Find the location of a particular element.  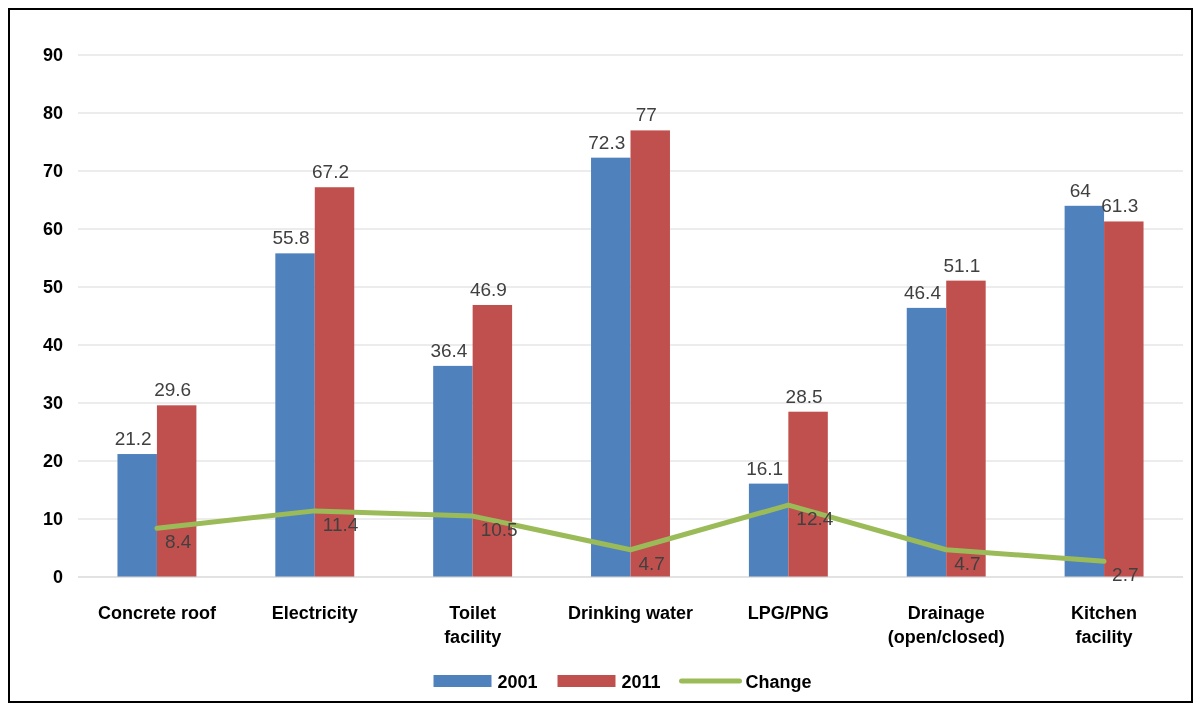

data-label: 46.9 is located at coordinates (488, 289).